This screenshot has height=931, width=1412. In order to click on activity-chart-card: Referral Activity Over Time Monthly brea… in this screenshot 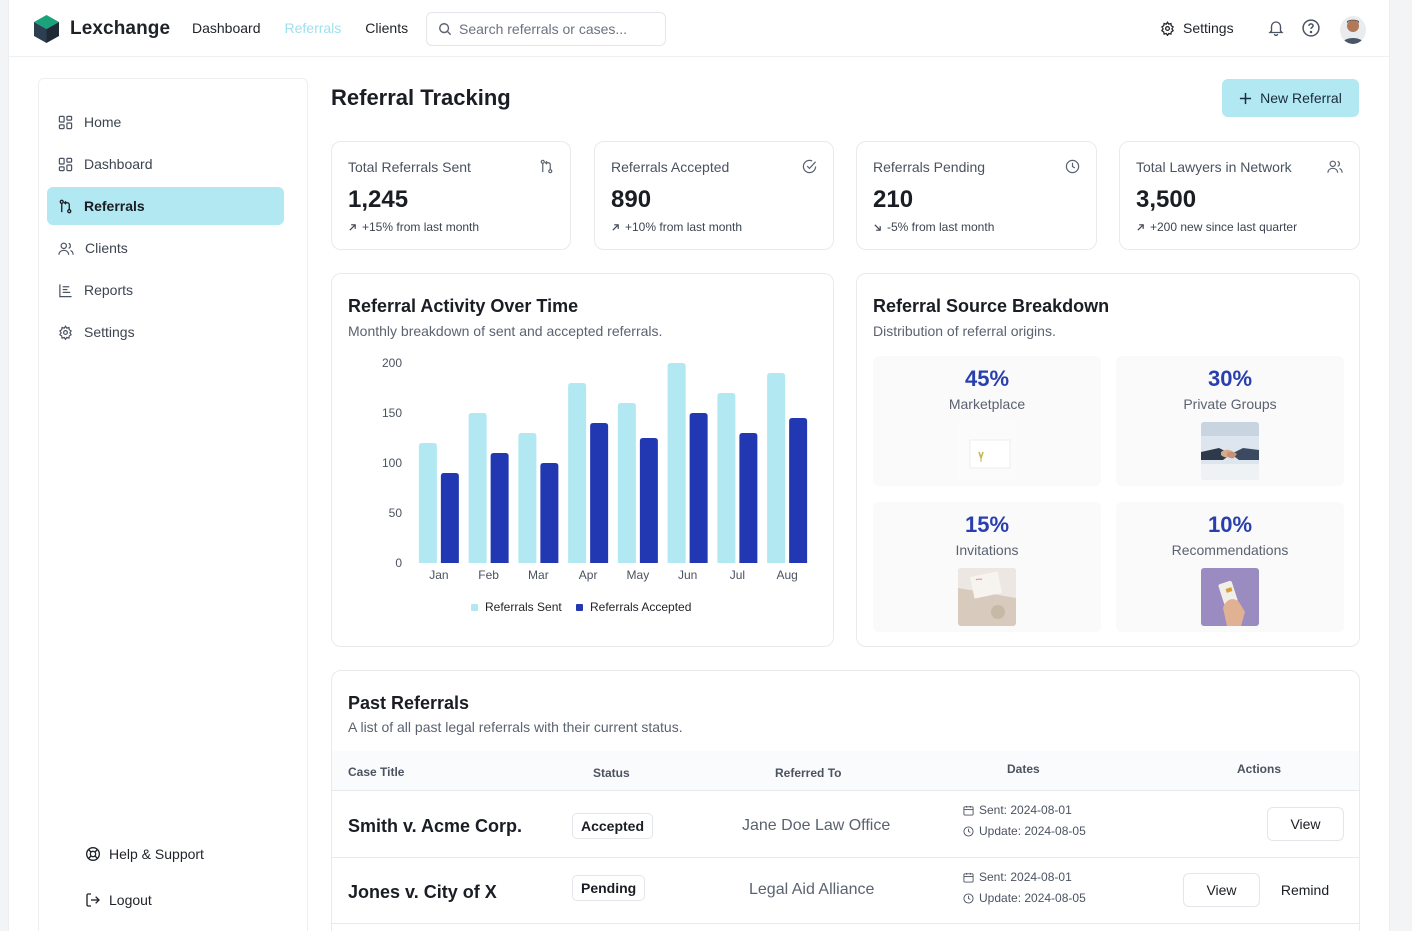, I will do `click(582, 460)`.